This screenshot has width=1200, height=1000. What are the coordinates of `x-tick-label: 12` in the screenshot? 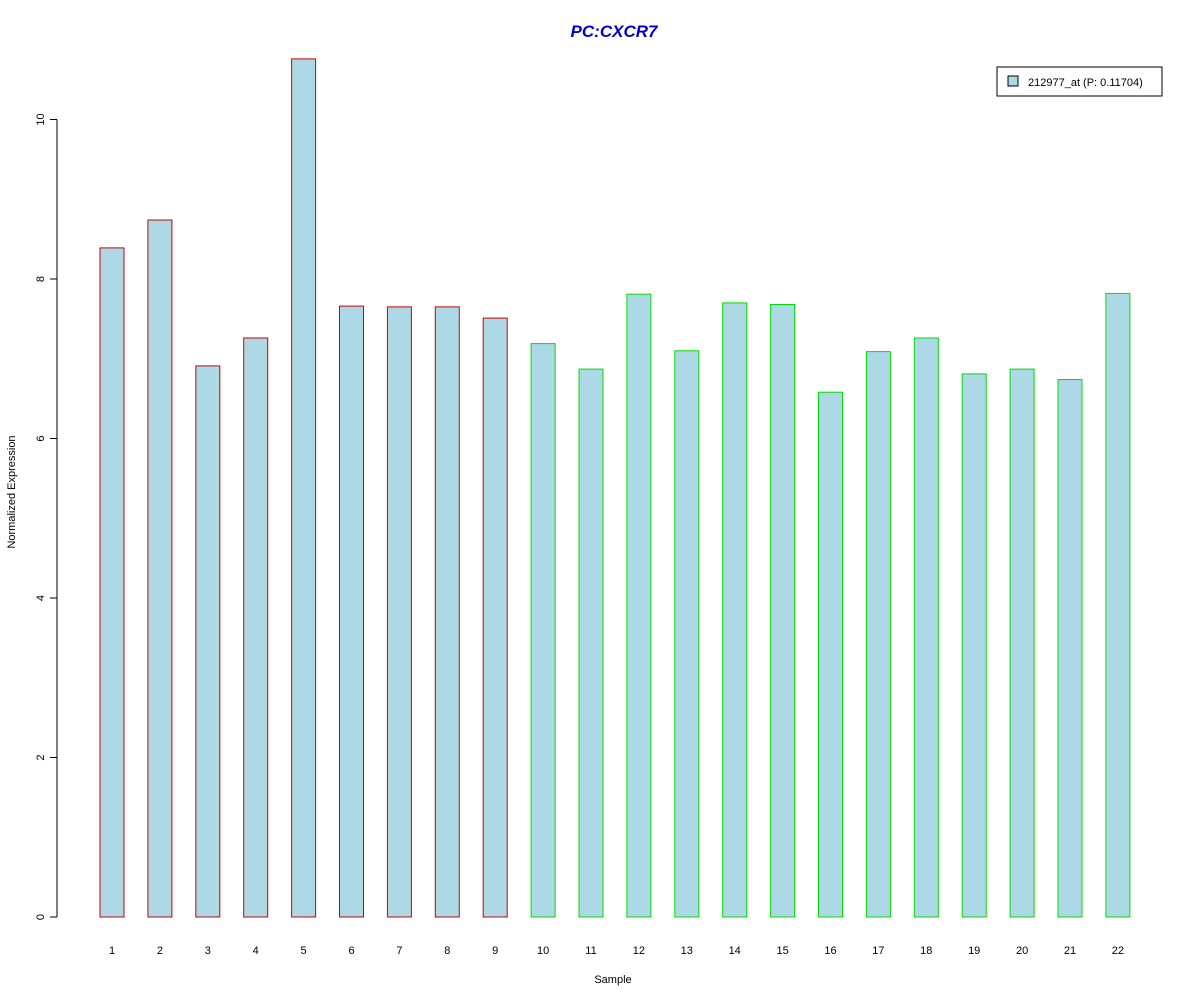 It's located at (639, 951).